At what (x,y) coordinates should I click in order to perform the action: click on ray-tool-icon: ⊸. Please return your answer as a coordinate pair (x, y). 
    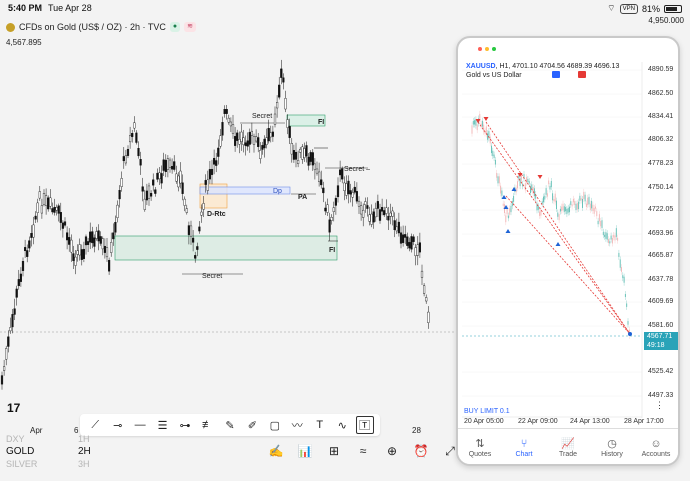
    Looking at the image, I should click on (118, 425).